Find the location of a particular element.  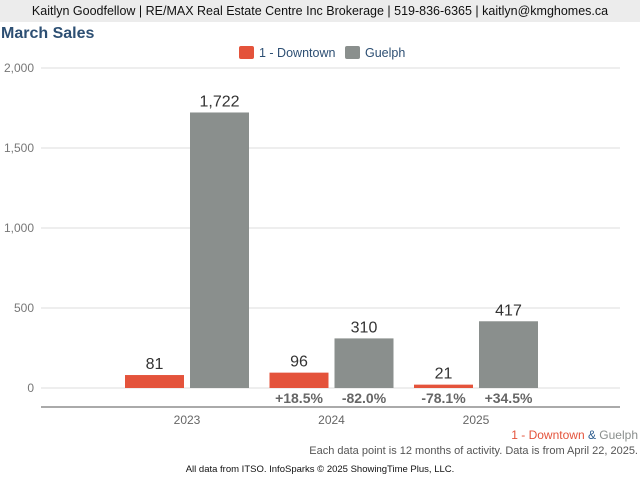

x-tick-label: 2024 is located at coordinates (331, 420).